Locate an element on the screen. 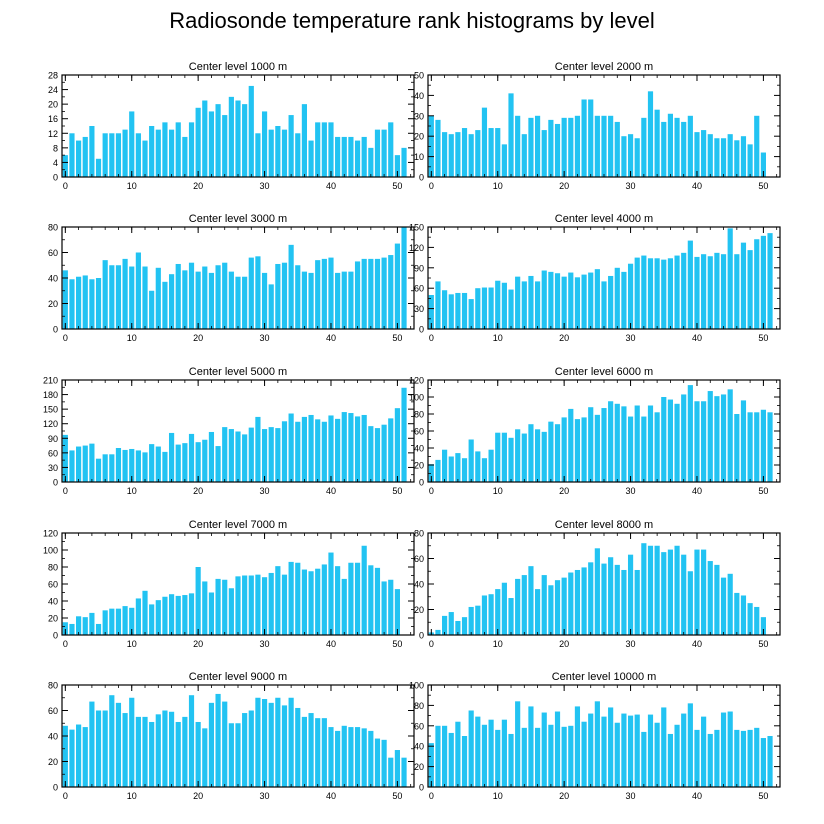  x-tick-label: 10 is located at coordinates (132, 338).